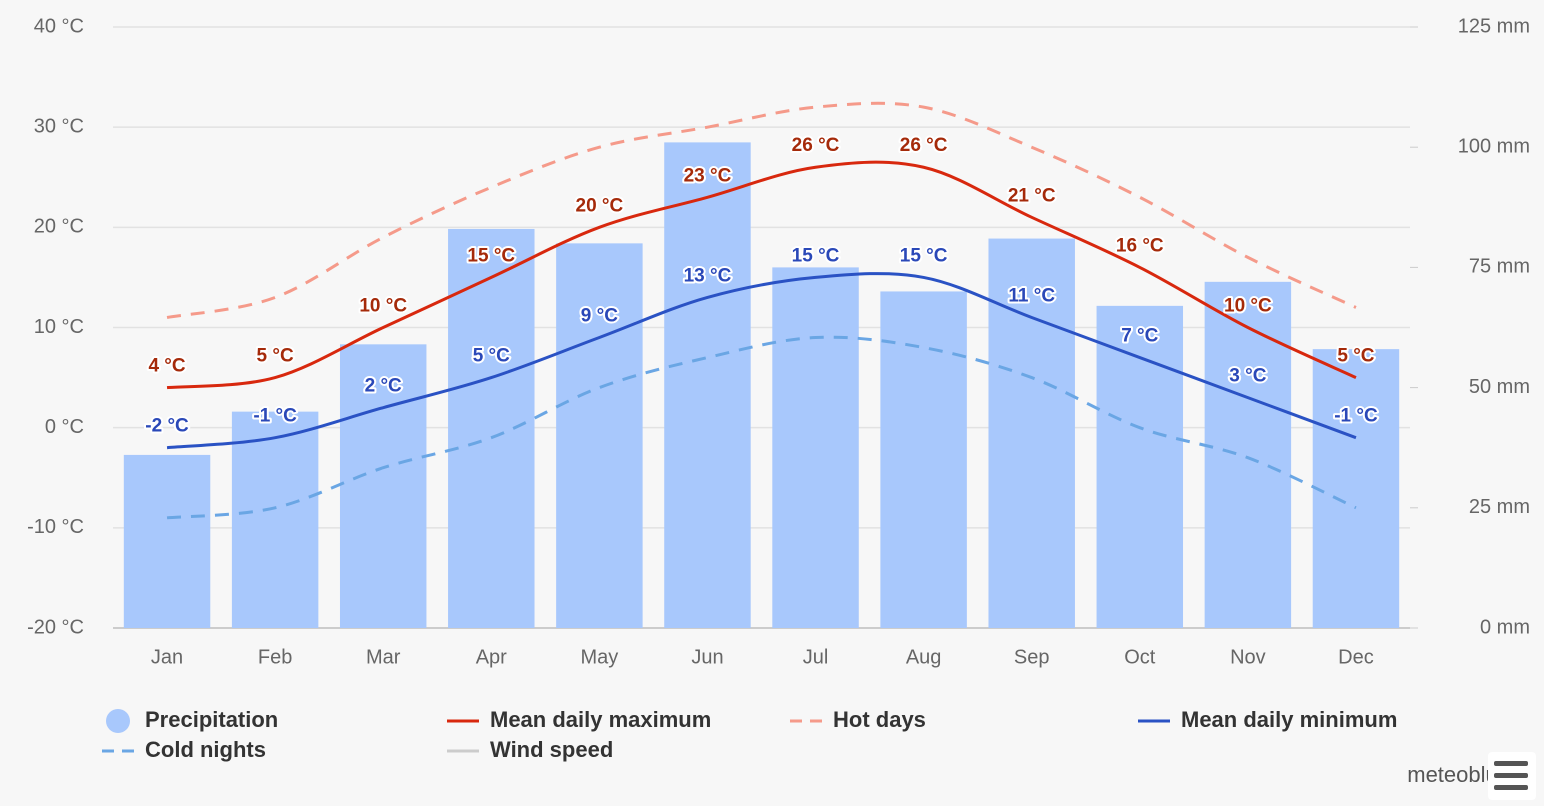 The width and height of the screenshot is (1544, 806). What do you see at coordinates (1140, 657) in the screenshot?
I see `x-tick-label: Oct` at bounding box center [1140, 657].